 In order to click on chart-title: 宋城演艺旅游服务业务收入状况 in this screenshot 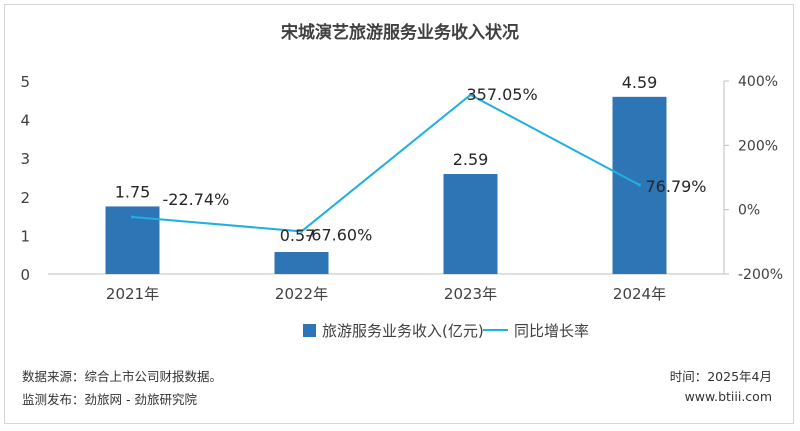, I will do `click(400, 33)`.